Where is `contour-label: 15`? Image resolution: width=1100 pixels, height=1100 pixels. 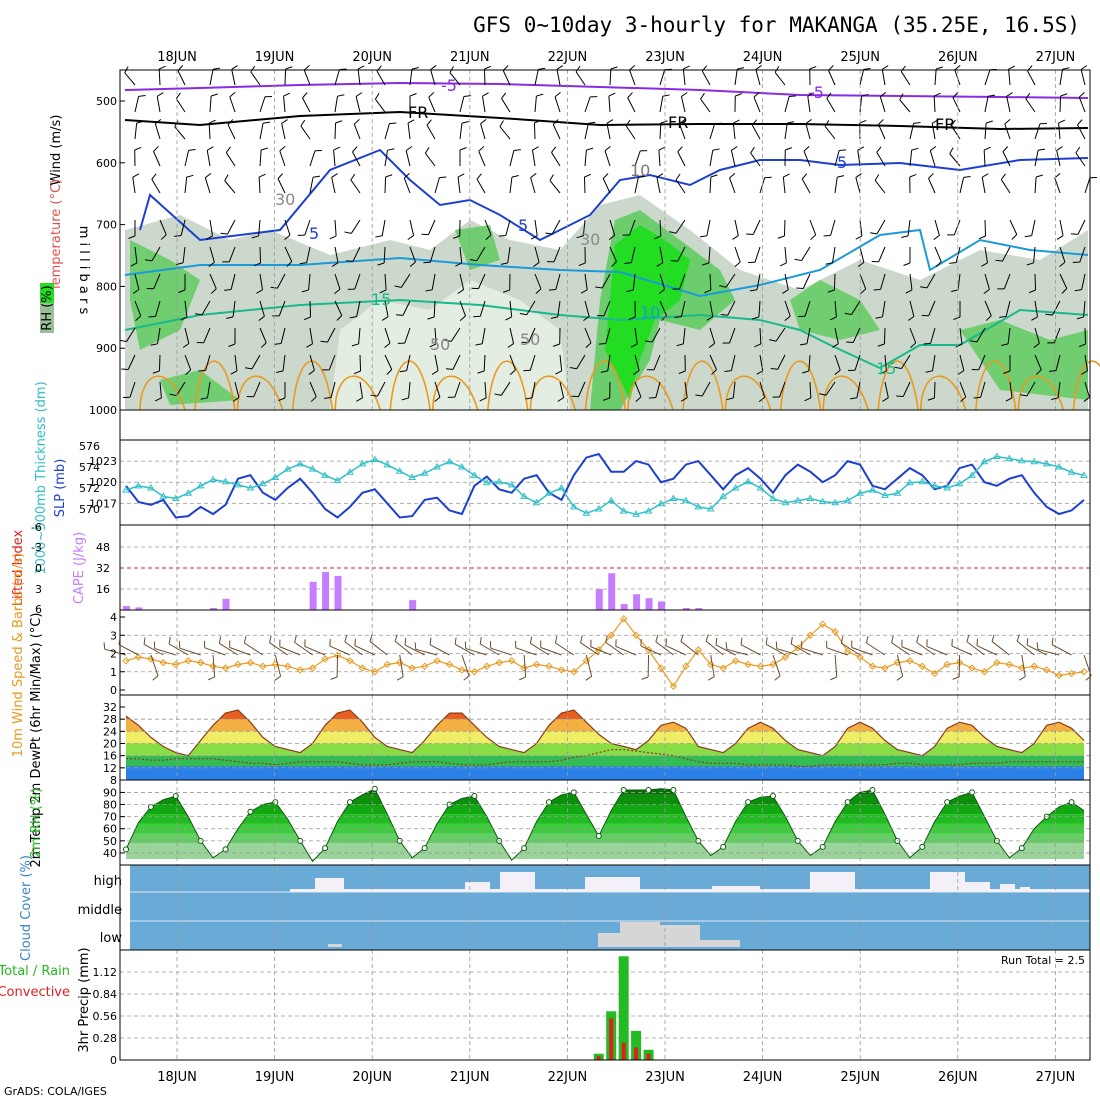 contour-label: 15 is located at coordinates (886, 368).